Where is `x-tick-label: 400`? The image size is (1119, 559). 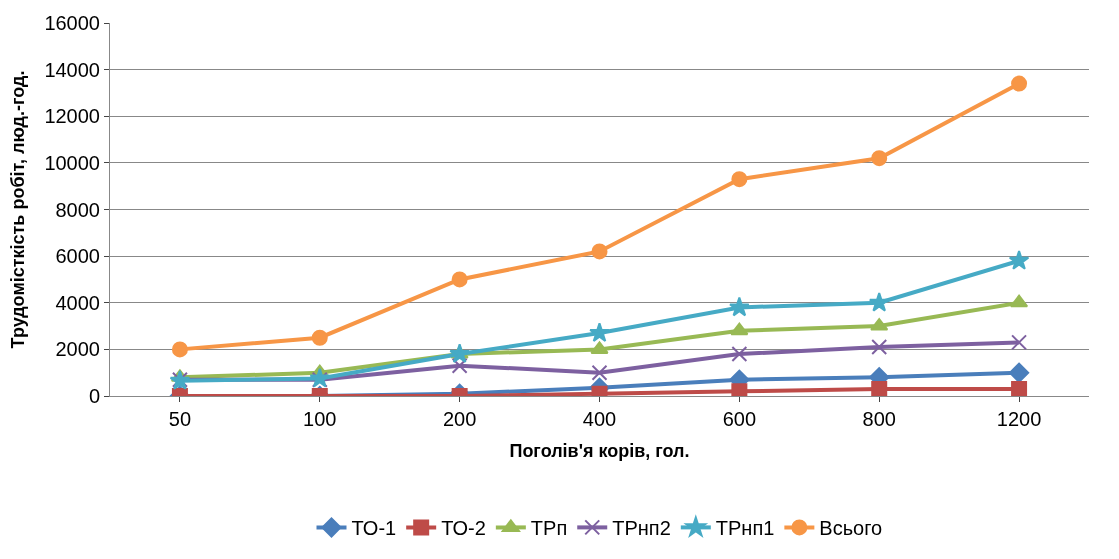
x-tick-label: 400 is located at coordinates (599, 419).